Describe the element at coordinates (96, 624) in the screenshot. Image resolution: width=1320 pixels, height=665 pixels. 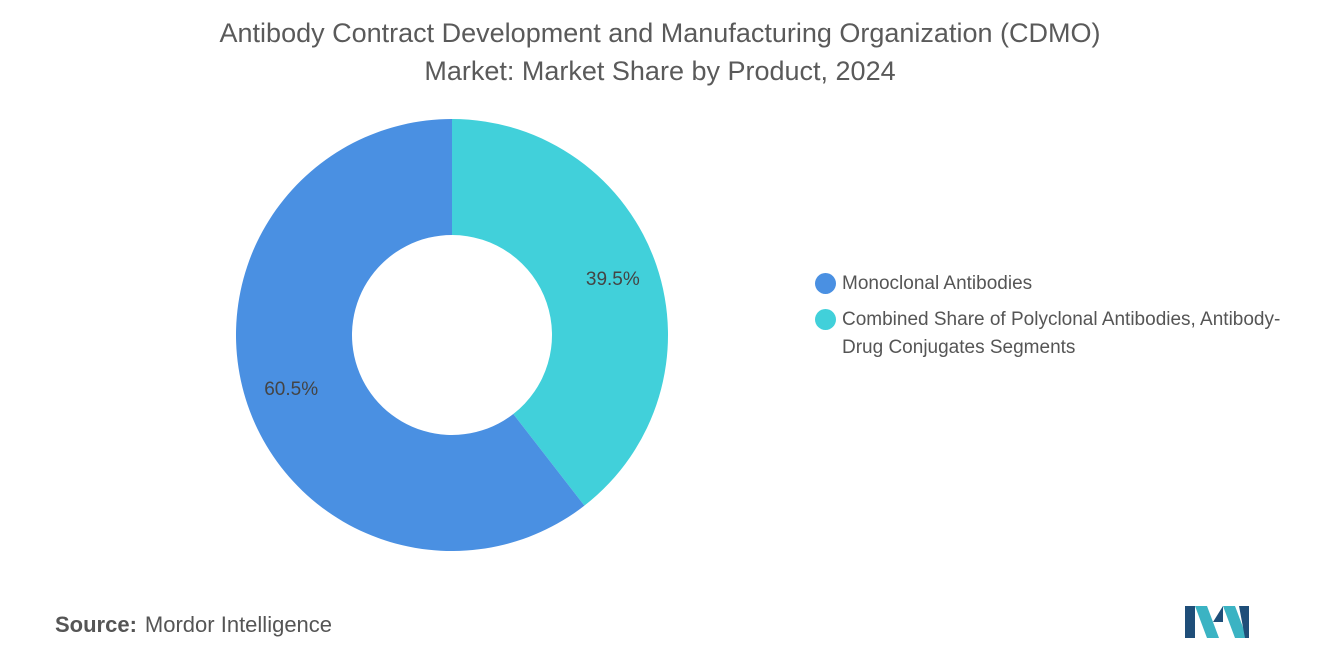
I see `source-key: Source:` at that location.